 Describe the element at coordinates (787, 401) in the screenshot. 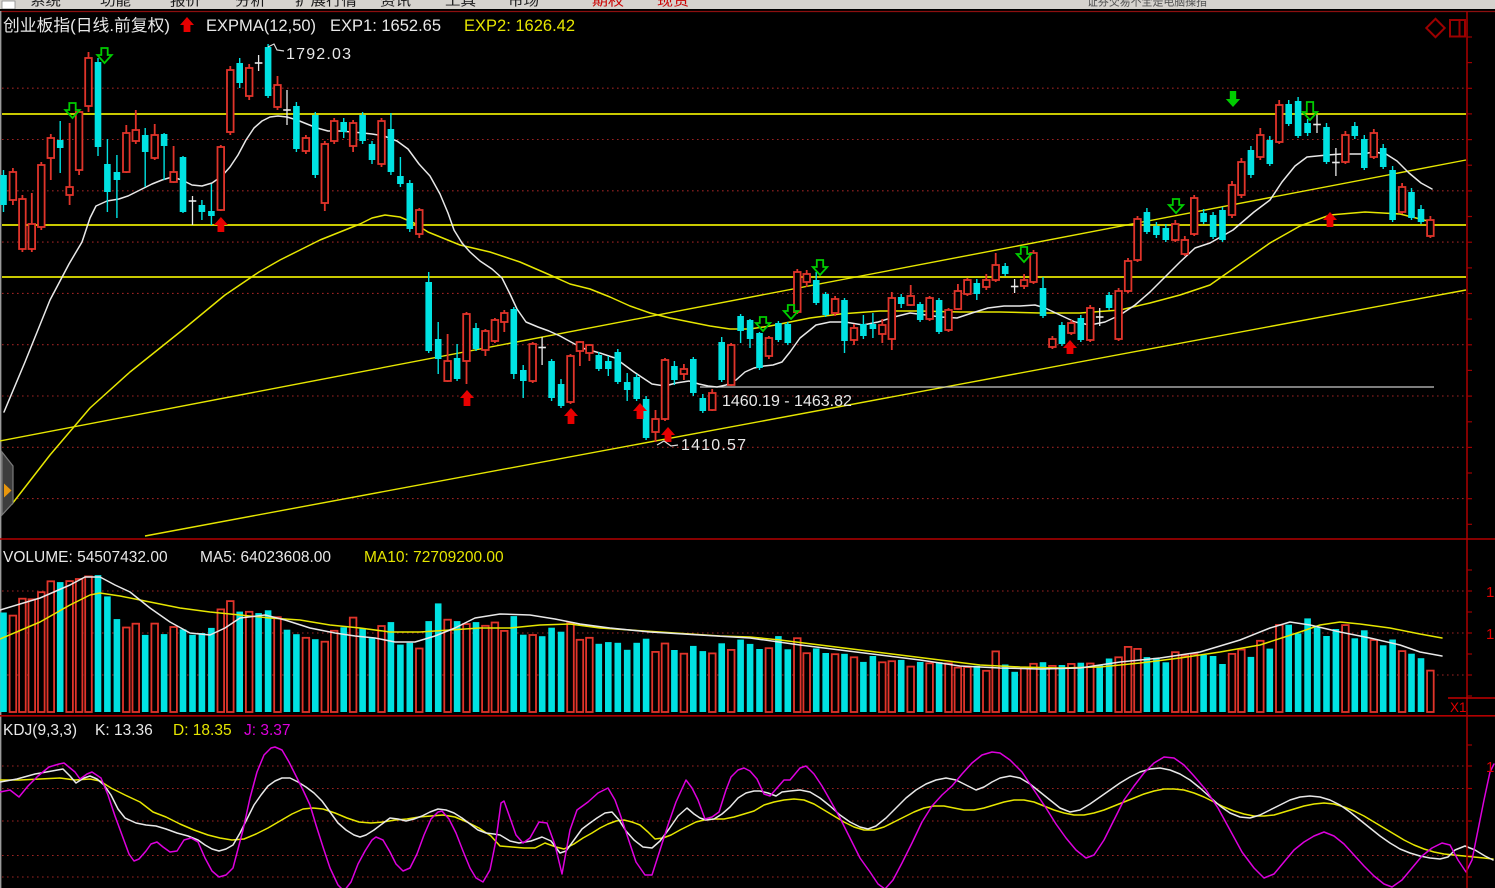

I see `svg-text: 1460.19 - 1463.82` at that location.